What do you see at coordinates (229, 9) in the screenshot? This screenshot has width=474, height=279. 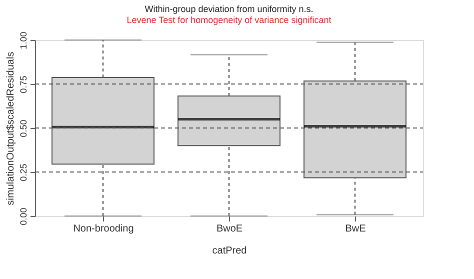 I see `chart-title: Within-group deviation from uniformity n.s.` at bounding box center [229, 9].